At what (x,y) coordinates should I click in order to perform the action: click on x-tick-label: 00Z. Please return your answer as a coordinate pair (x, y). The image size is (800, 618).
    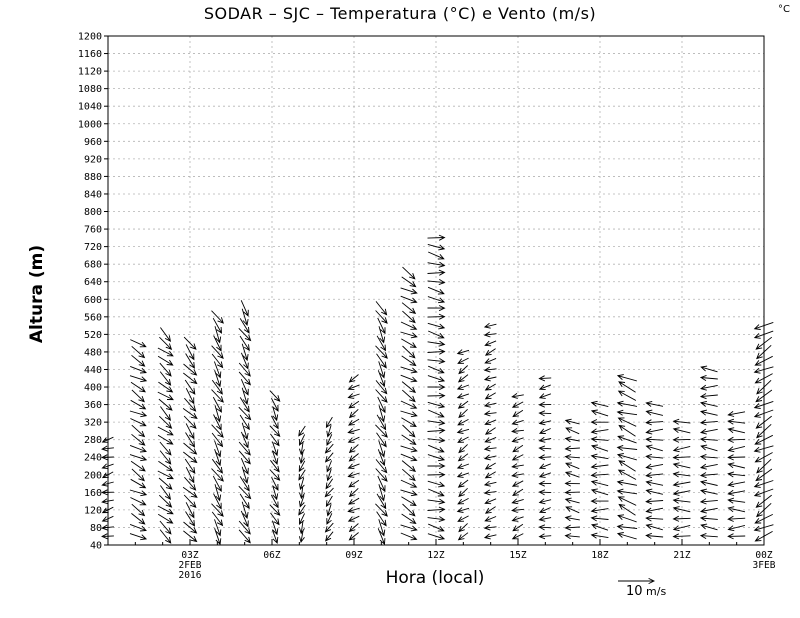
    Looking at the image, I should click on (763, 555).